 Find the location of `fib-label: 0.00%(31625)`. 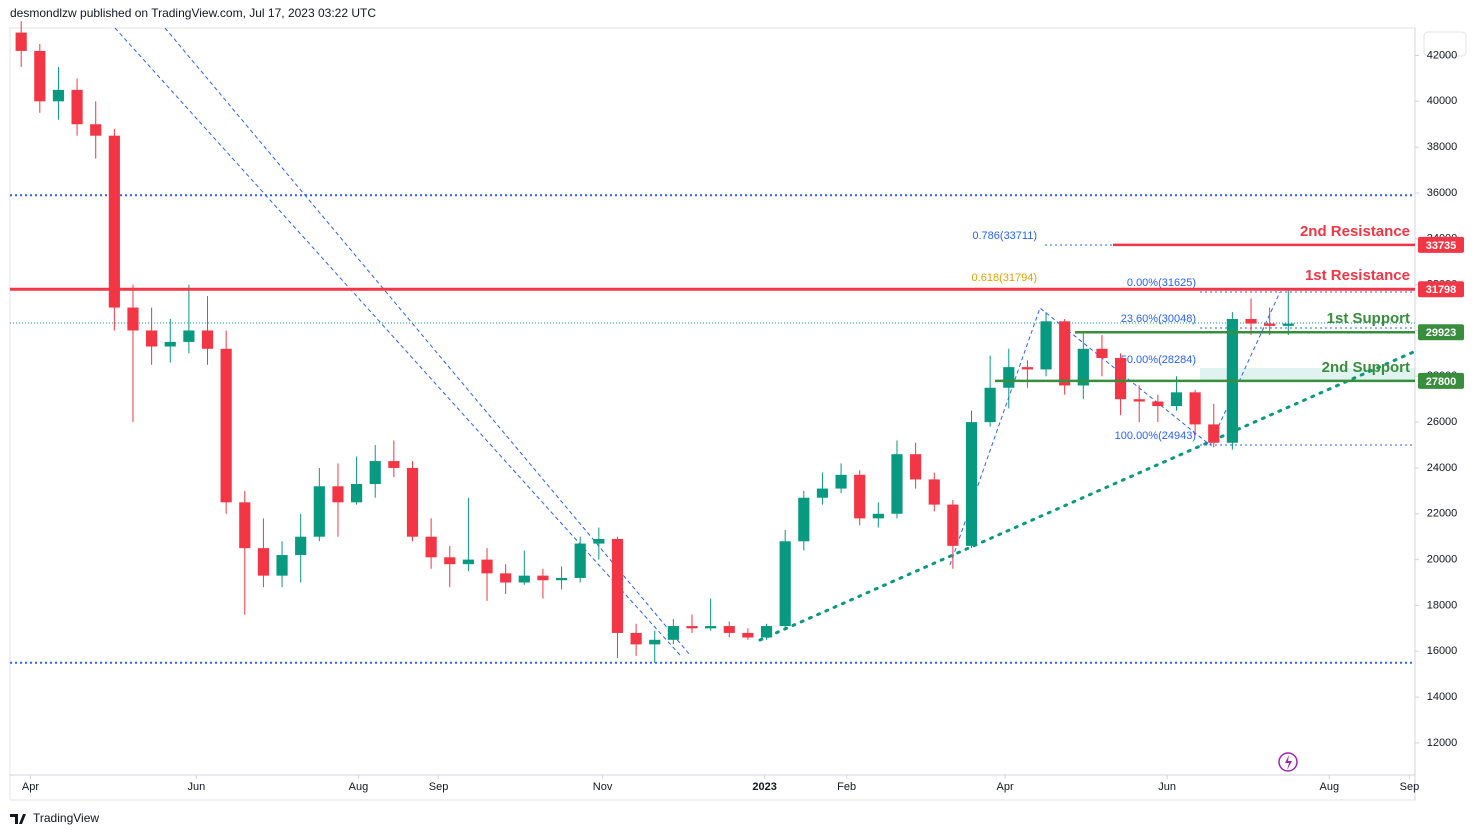

fib-label: 0.00%(31625) is located at coordinates (1161, 283).